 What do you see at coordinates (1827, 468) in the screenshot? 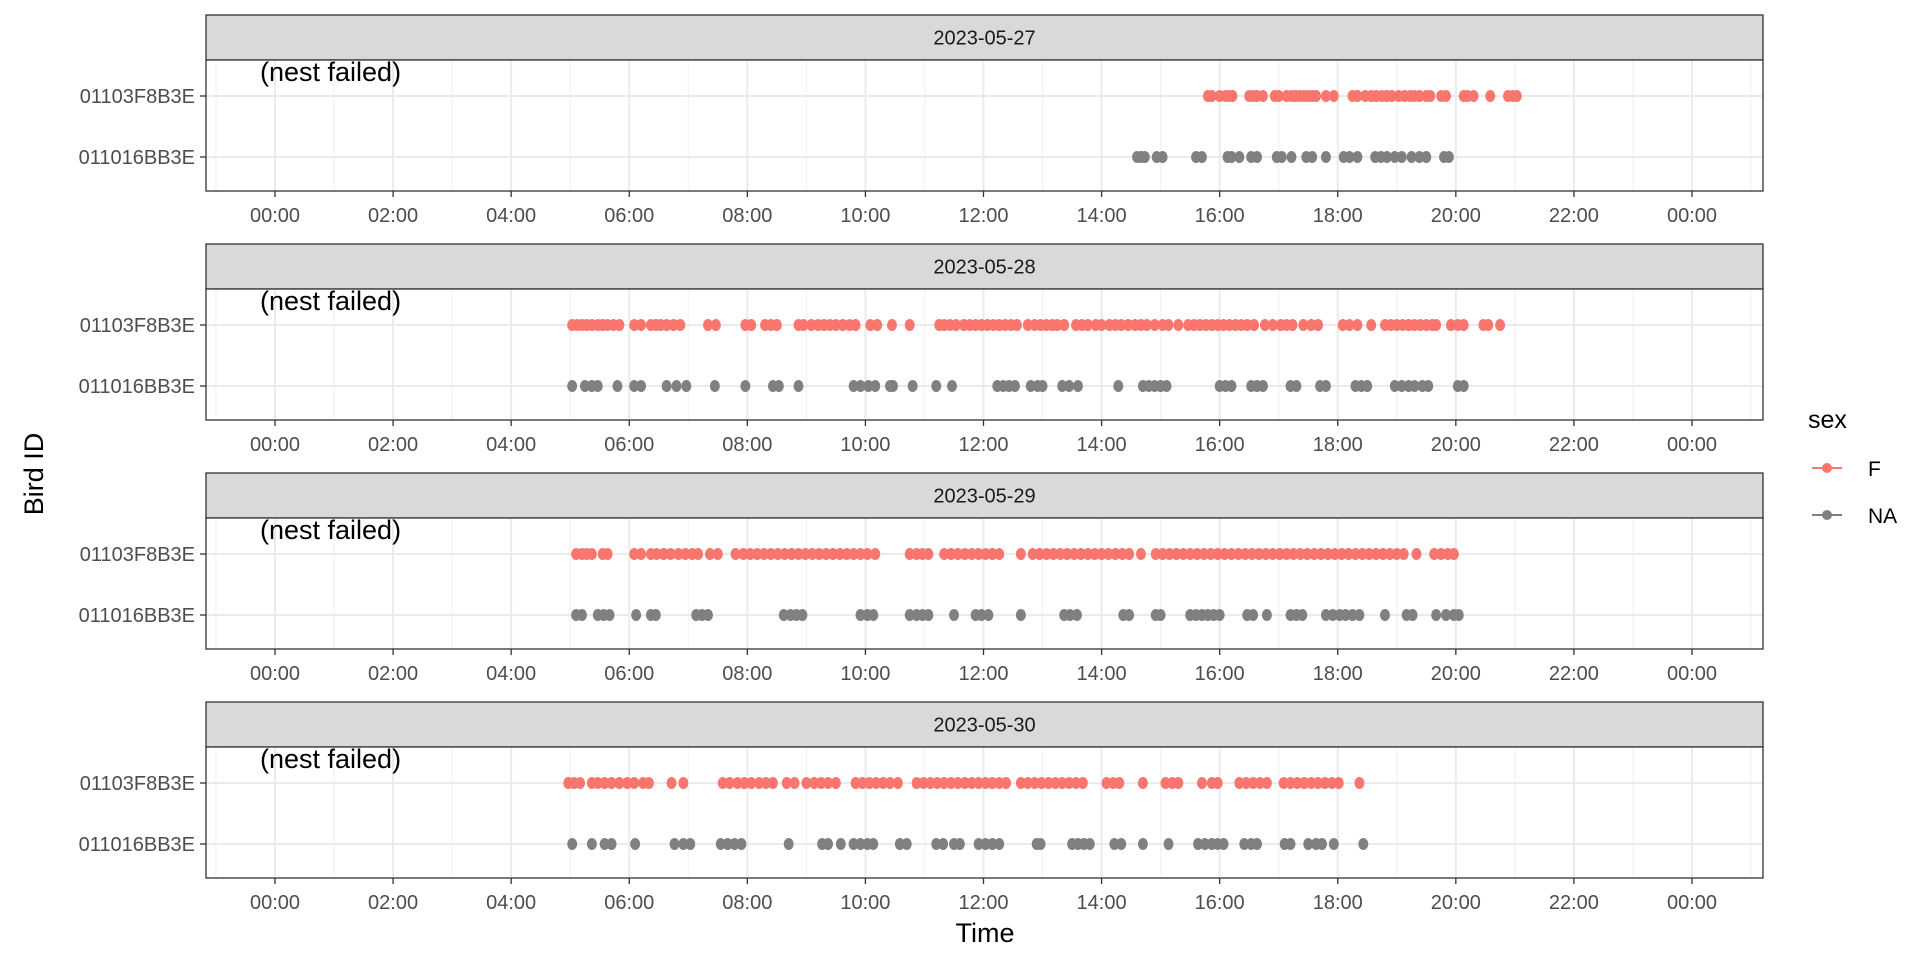
I see `legend-key-point` at bounding box center [1827, 468].